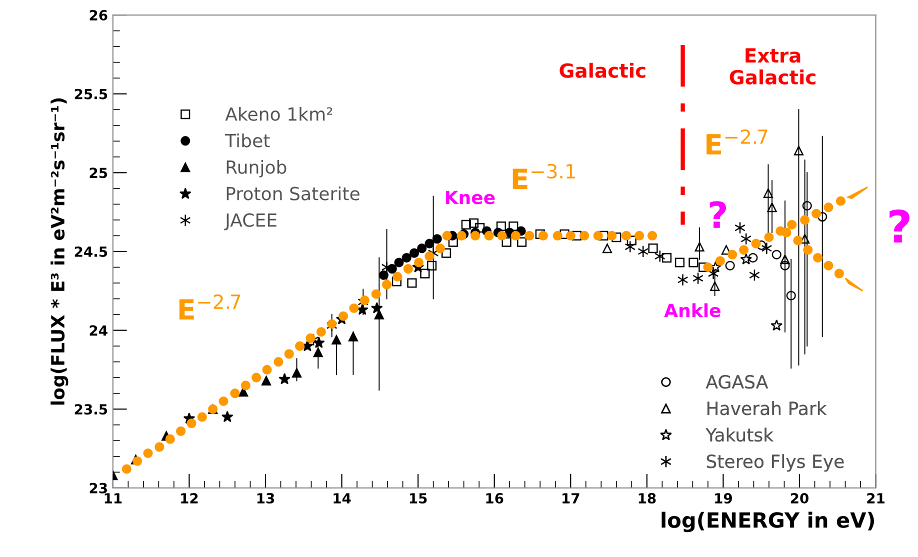 The width and height of the screenshot is (918, 557). Describe the element at coordinates (768, 522) in the screenshot. I see `x-axis-title: log(ENERGY in eV)` at that location.